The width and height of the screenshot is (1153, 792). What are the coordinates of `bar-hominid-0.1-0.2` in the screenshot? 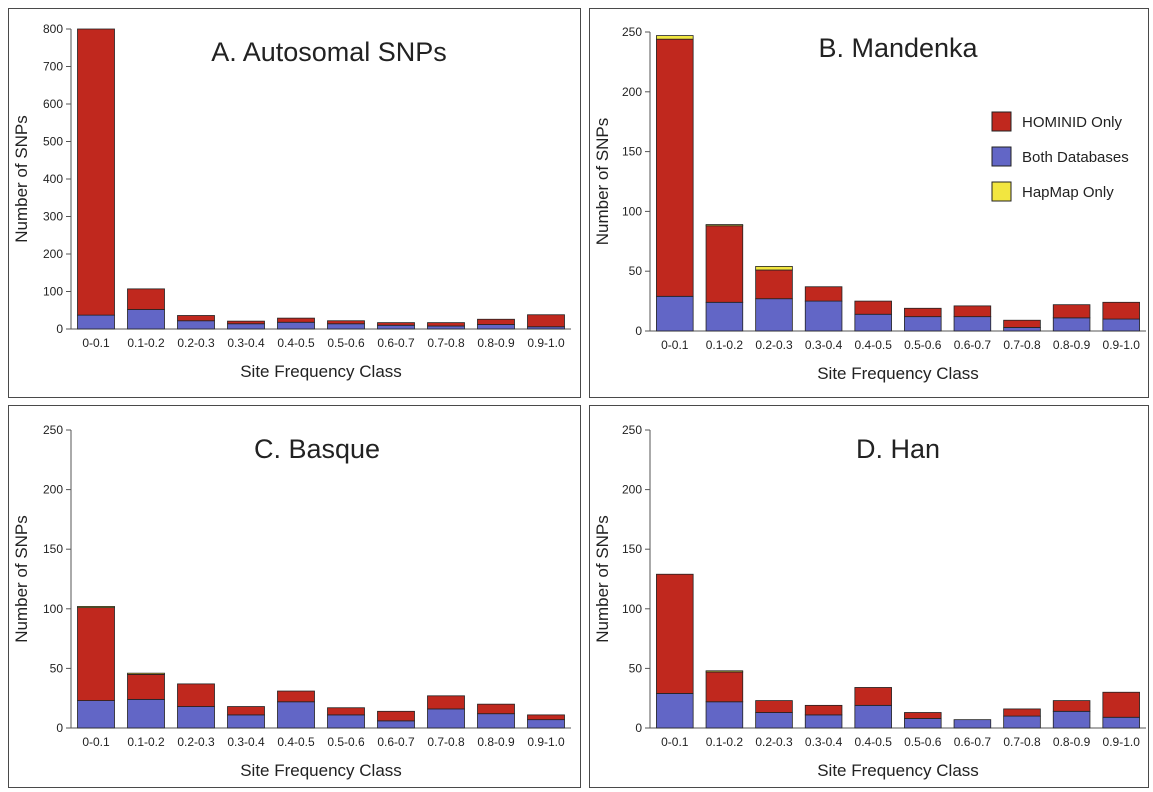 It's located at (724, 264).